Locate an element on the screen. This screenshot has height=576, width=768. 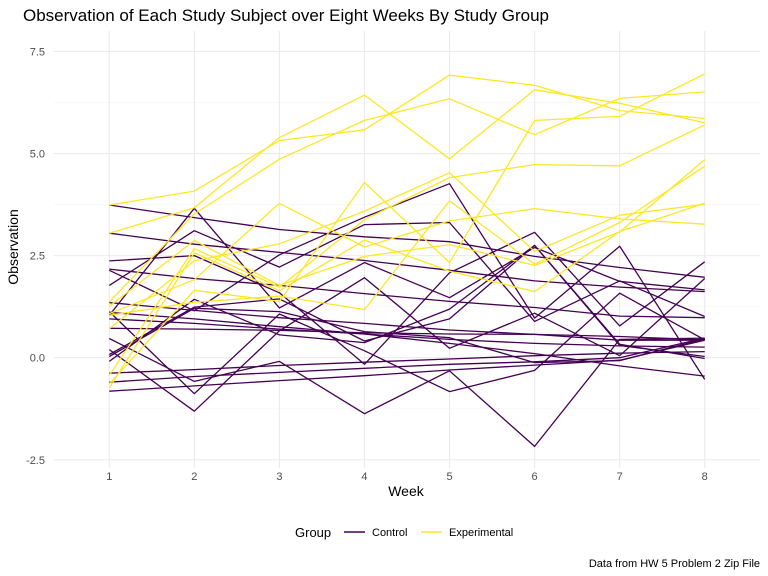
y-tick-labels: -2.5 0.0 2.5 5.0 7.5 is located at coordinates (35, 256).